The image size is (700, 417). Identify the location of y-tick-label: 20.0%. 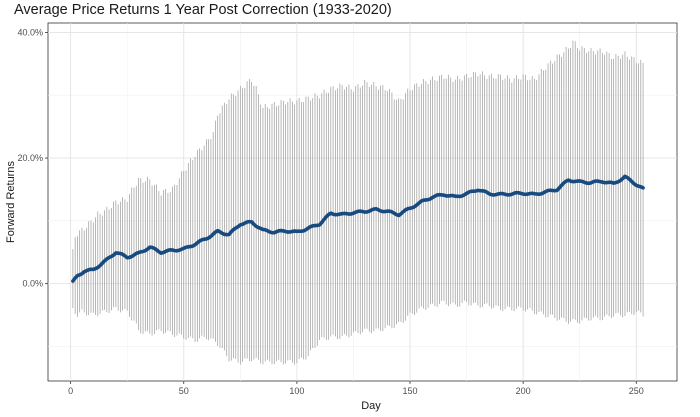
(30, 158).